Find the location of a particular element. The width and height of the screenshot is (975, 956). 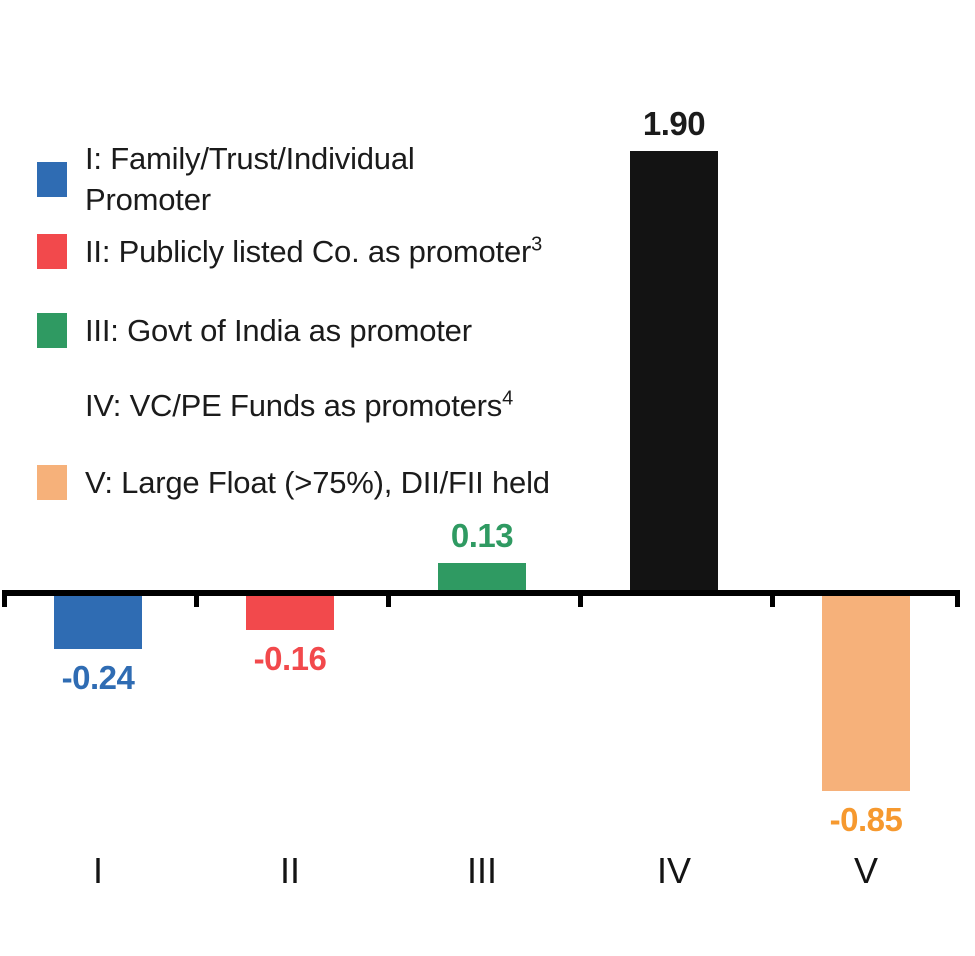

bar-I is located at coordinates (98, 622).